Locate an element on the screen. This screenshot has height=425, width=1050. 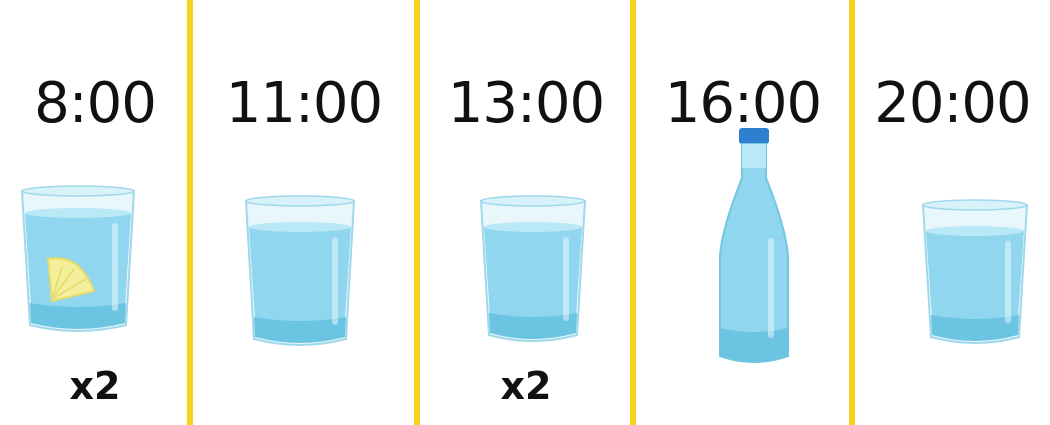
time-label: 16:00 is located at coordinates (743, 103).